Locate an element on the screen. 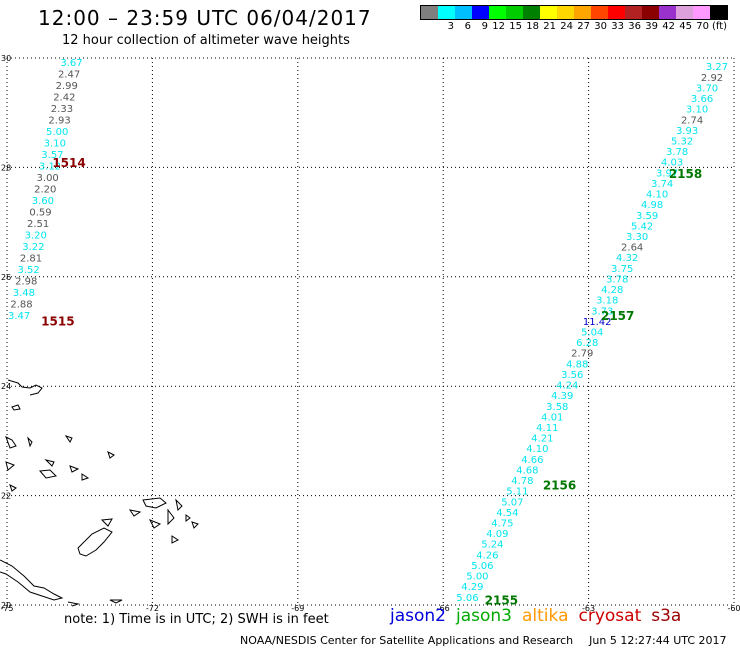 This screenshot has width=740, height=650. wave-height-value: 4.21 is located at coordinates (542, 439).